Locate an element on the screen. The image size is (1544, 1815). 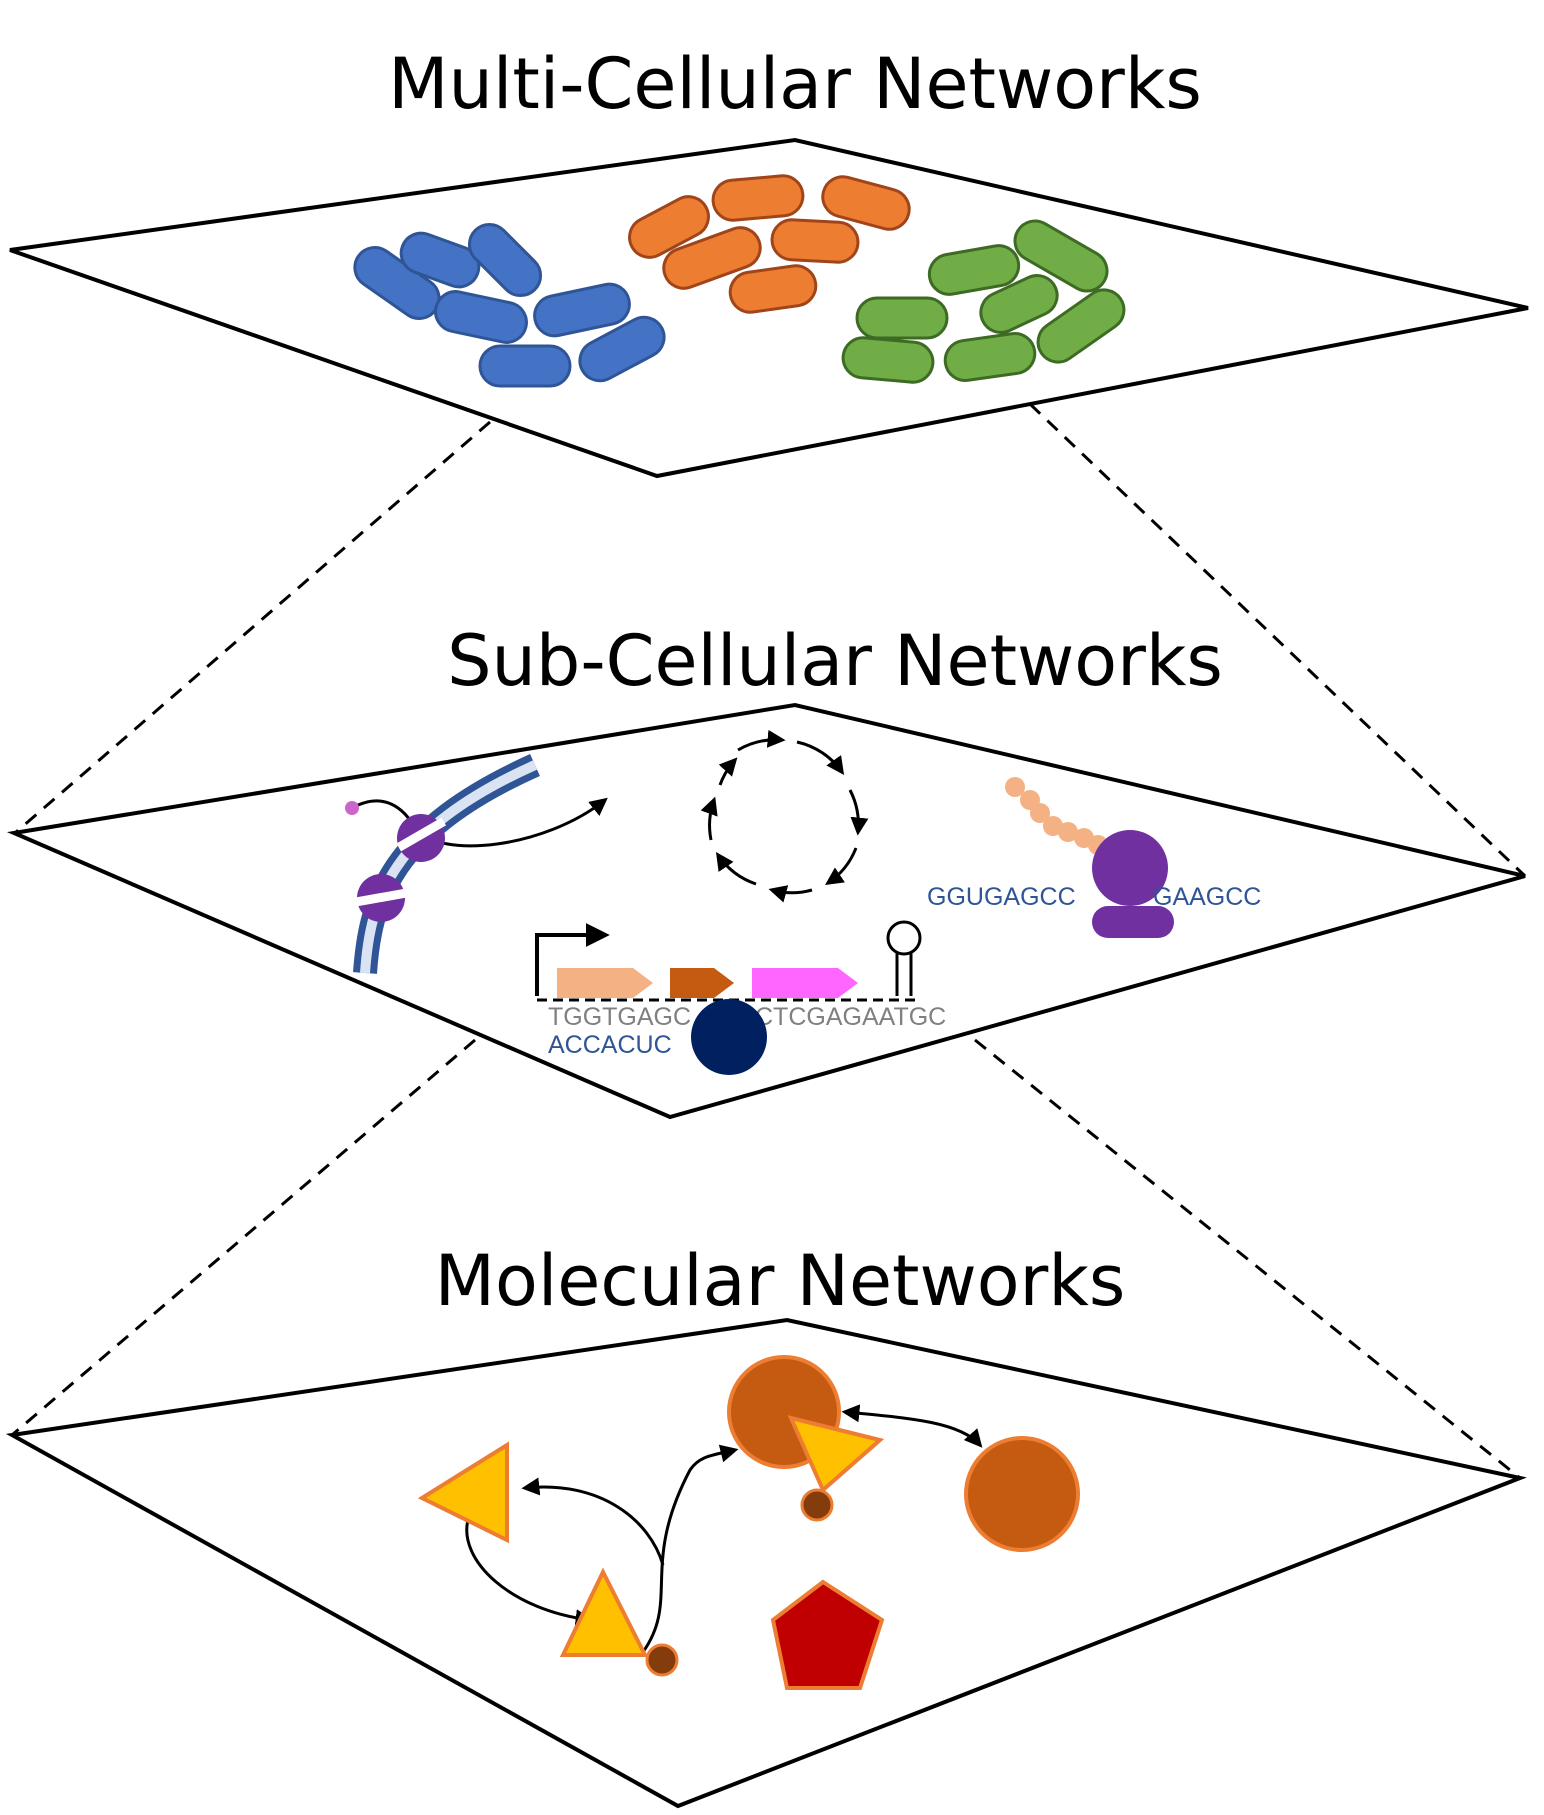
multi-cellular-title: Multi-Cellular Networks is located at coordinates (795, 84).